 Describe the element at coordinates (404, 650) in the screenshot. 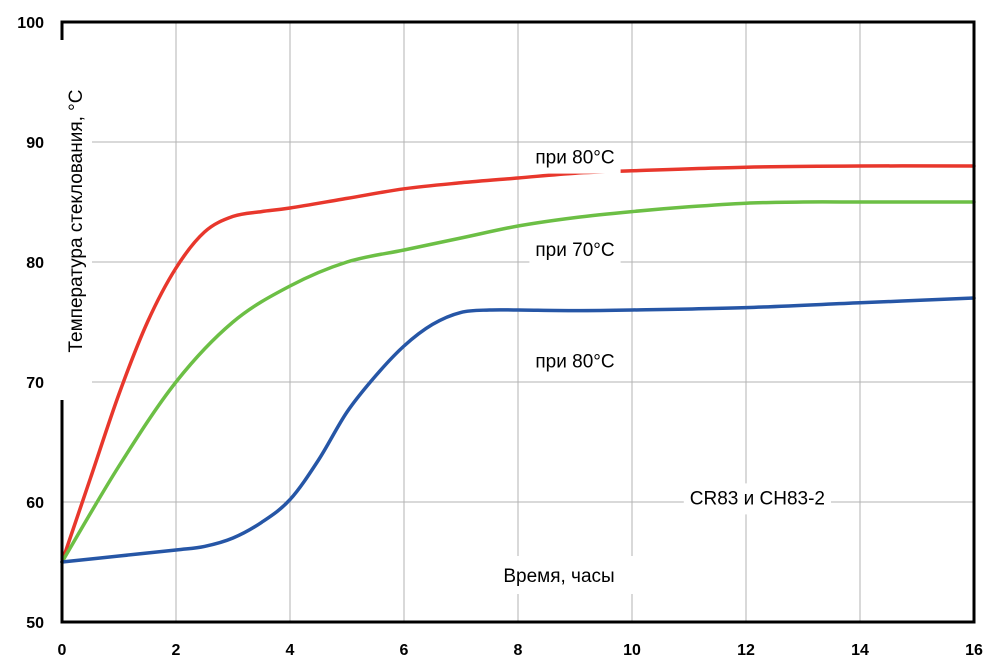

I see `x-tick-label: 6` at that location.